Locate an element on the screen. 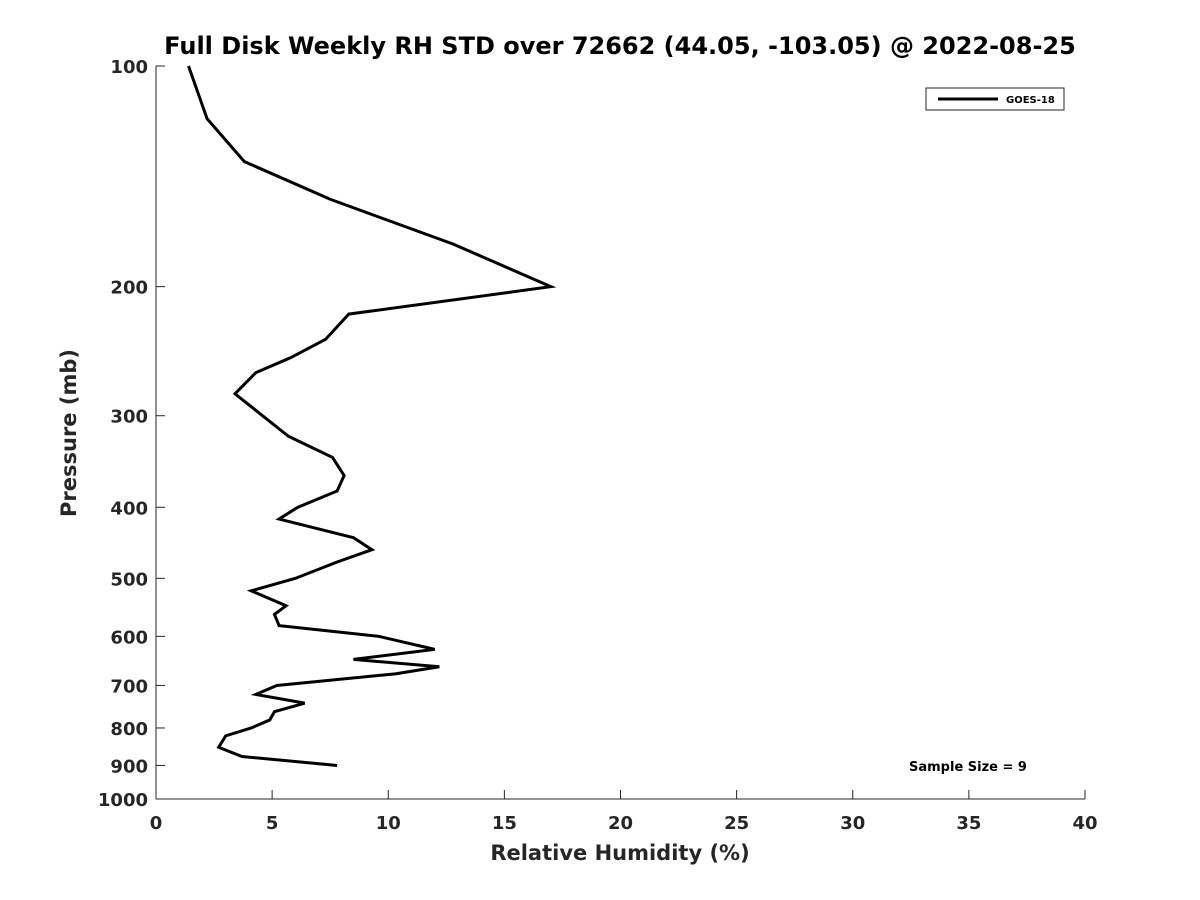  sample-size-annotation: Sample Size = 9 is located at coordinates (968, 767).